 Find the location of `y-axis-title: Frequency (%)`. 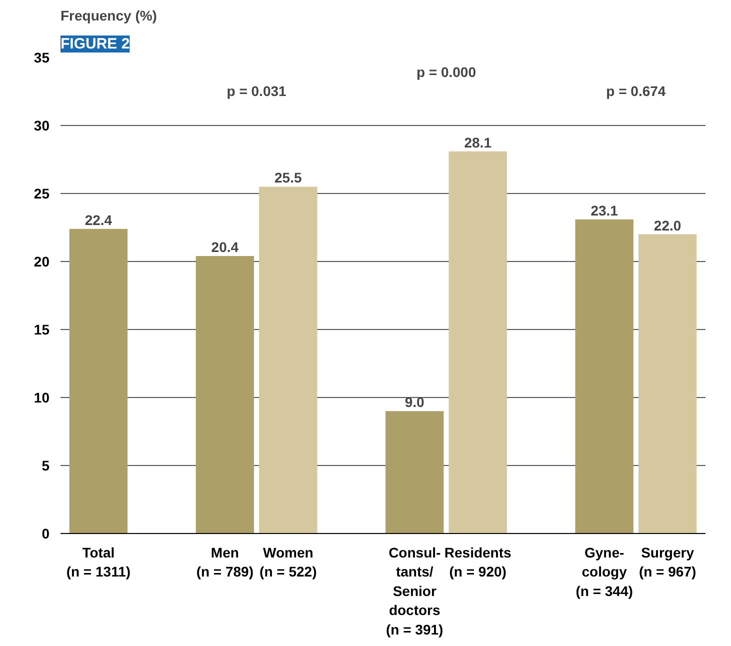

y-axis-title: Frequency (%) is located at coordinates (108, 16).